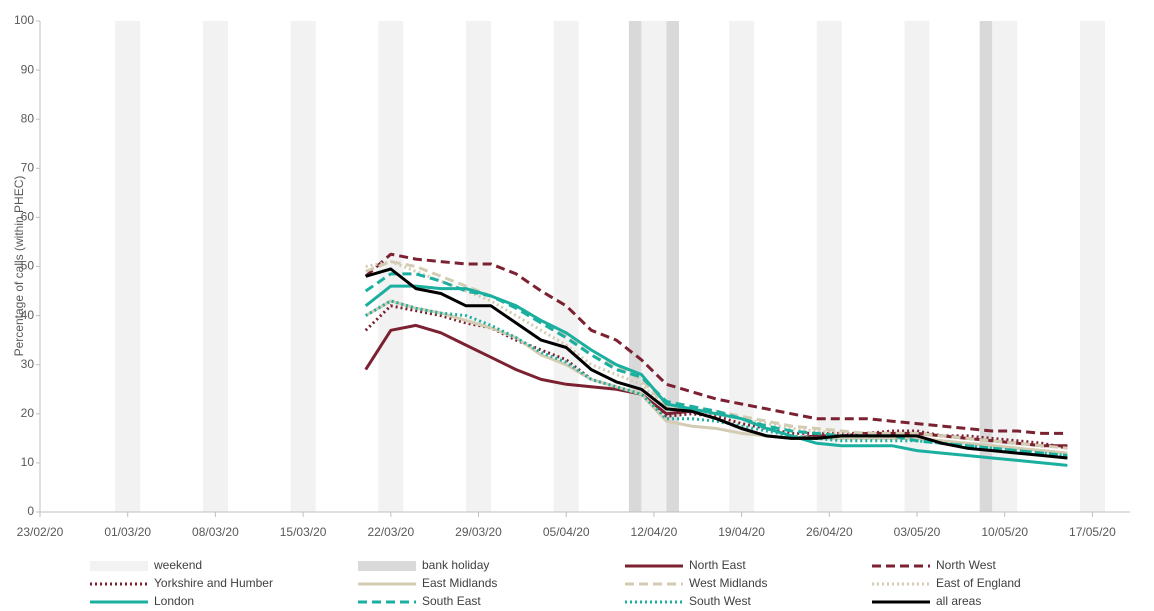 This screenshot has width=1154, height=611. I want to click on legend-label: weekend, so click(177, 565).